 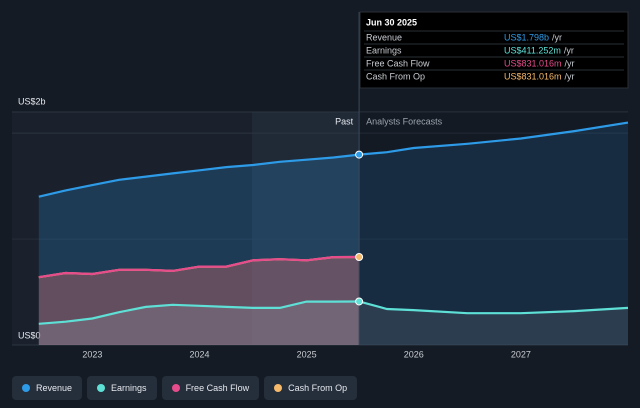 I want to click on forecast-label: Analysts Forecasts, so click(x=404, y=121).